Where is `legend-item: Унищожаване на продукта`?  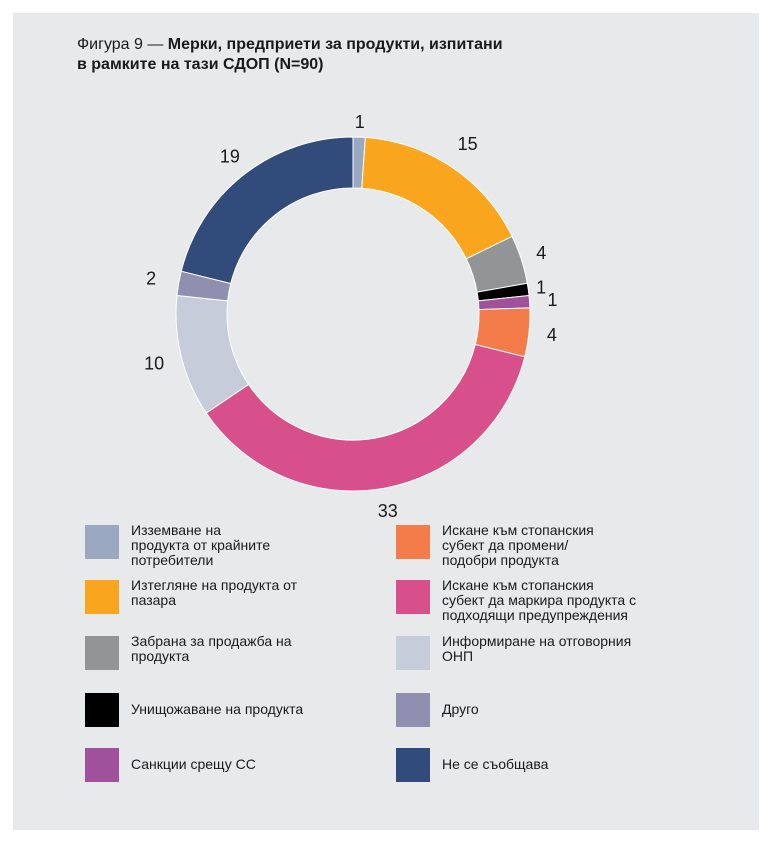
legend-item: Унищожаване на продукта is located at coordinates (213, 710).